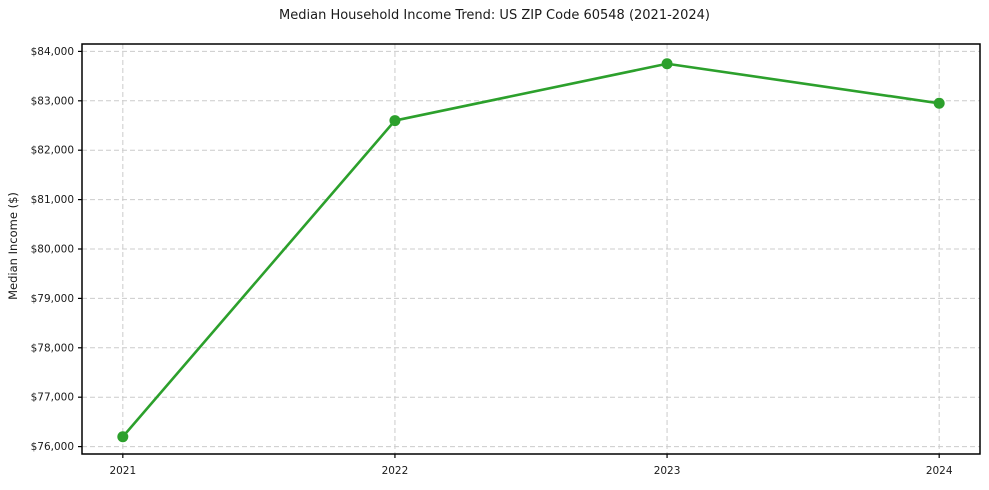 The height and width of the screenshot is (490, 989). Describe the element at coordinates (122, 471) in the screenshot. I see `x-tick-label: 2021` at that location.